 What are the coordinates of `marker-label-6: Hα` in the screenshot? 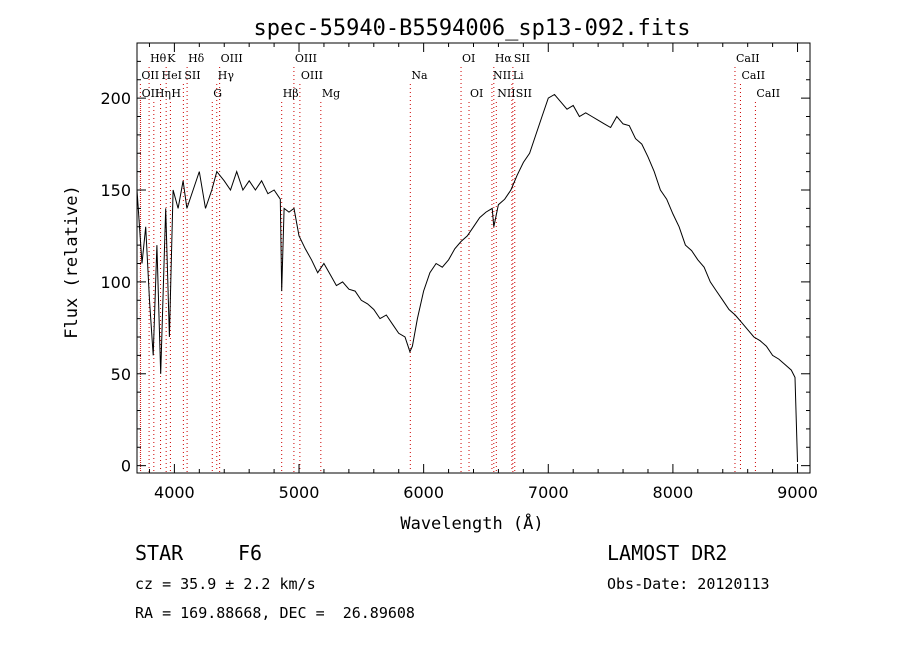 It's located at (504, 58).